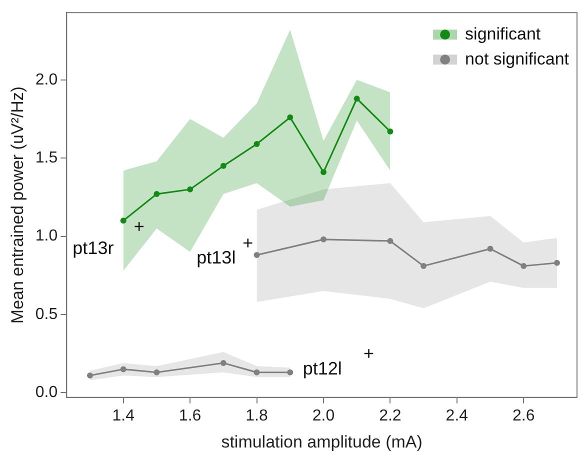 Image resolution: width=581 pixels, height=467 pixels. Describe the element at coordinates (46, 393) in the screenshot. I see `y-tick-label: 0.0` at that location.